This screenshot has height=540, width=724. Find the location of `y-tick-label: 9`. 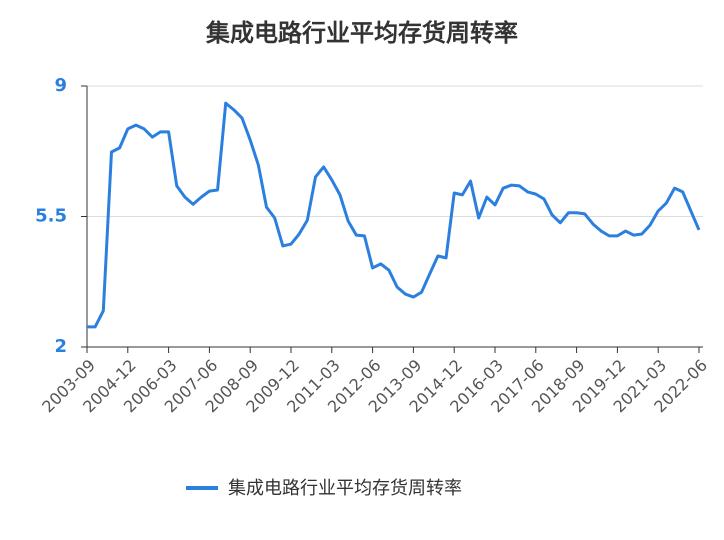

y-tick-label: 9 is located at coordinates (60, 85).